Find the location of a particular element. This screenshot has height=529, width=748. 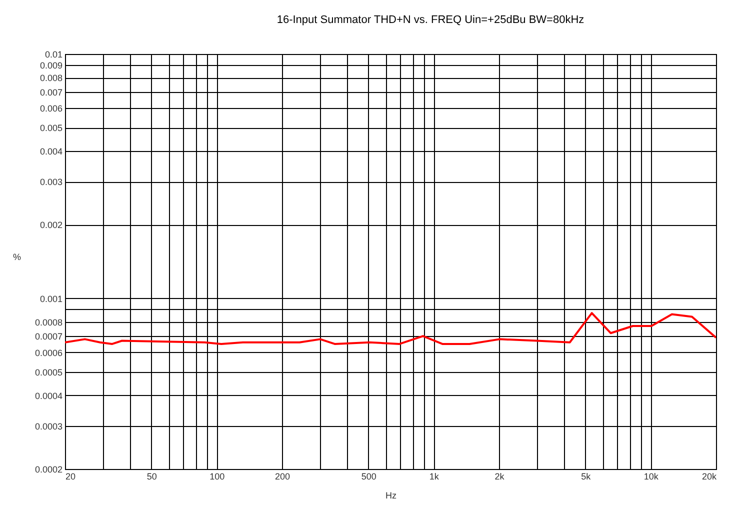

y-tick-label: 0.0006 is located at coordinates (48, 353).